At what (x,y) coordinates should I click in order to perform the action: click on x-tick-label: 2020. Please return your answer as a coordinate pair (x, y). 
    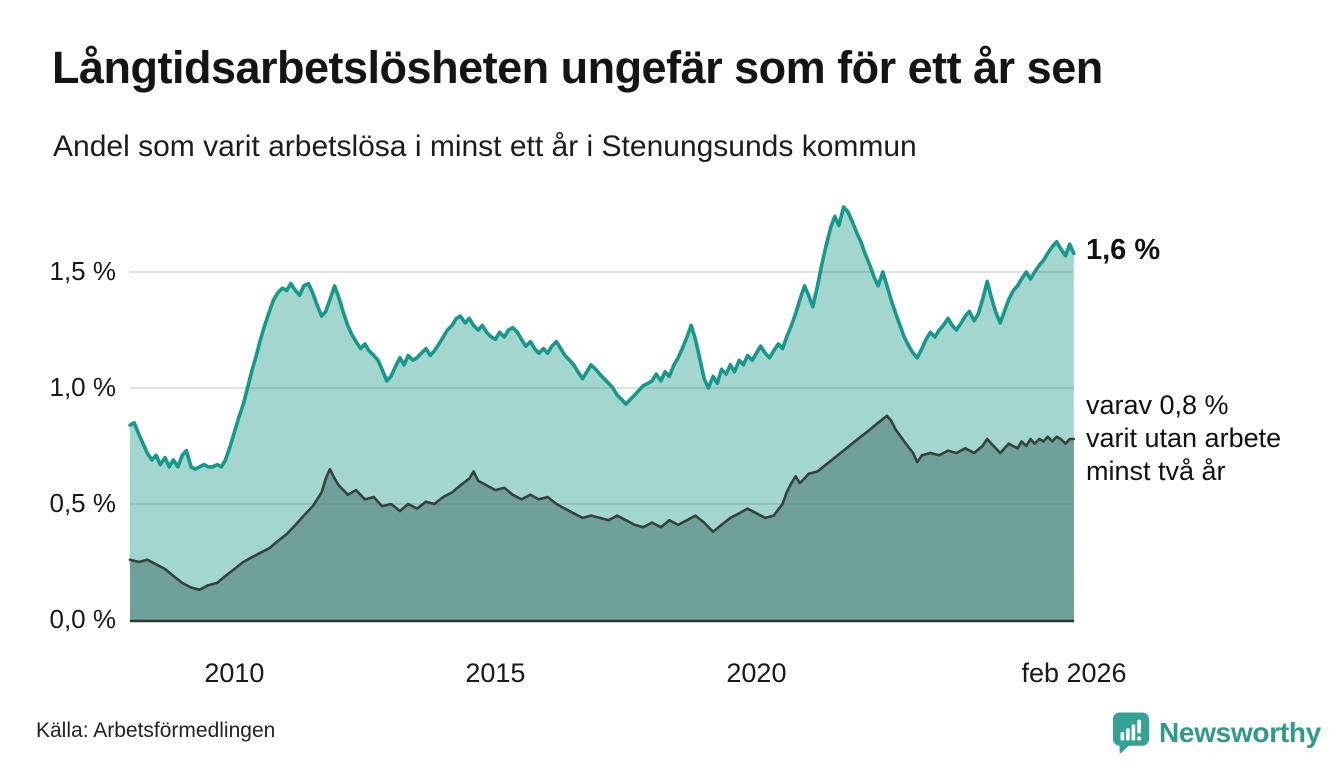
    Looking at the image, I should click on (756, 673).